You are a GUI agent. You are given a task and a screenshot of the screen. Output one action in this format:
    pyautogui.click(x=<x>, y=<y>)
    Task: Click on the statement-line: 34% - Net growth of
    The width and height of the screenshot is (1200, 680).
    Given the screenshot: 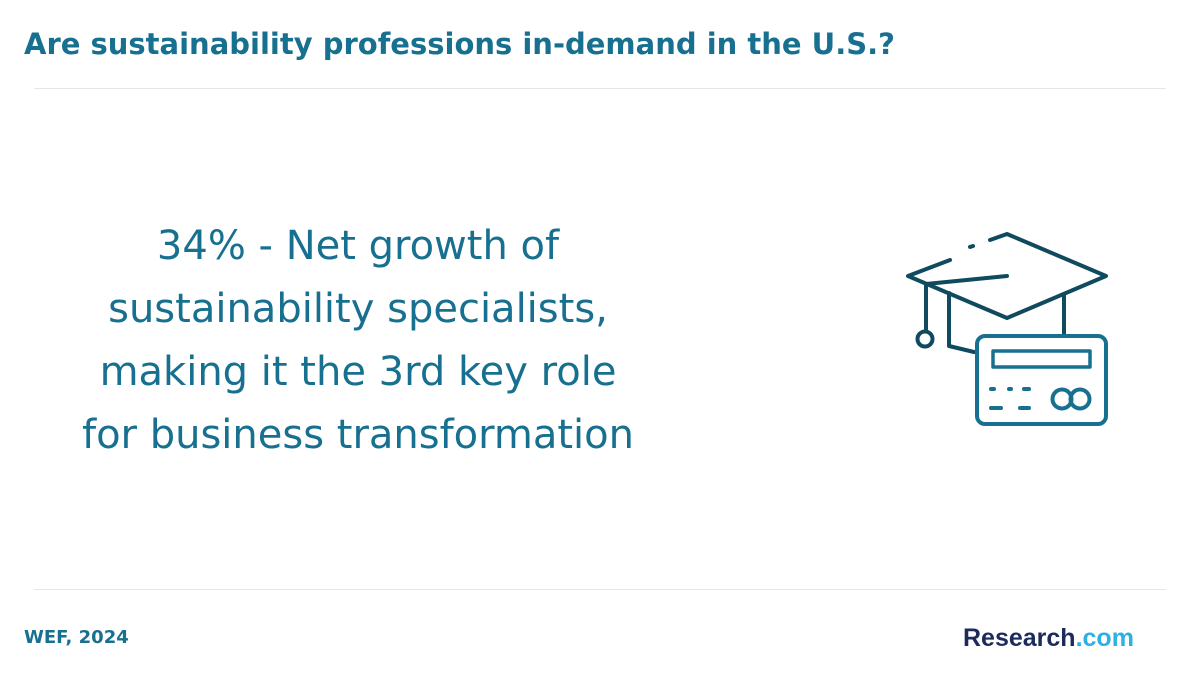 What is the action you would take?
    pyautogui.click(x=358, y=246)
    